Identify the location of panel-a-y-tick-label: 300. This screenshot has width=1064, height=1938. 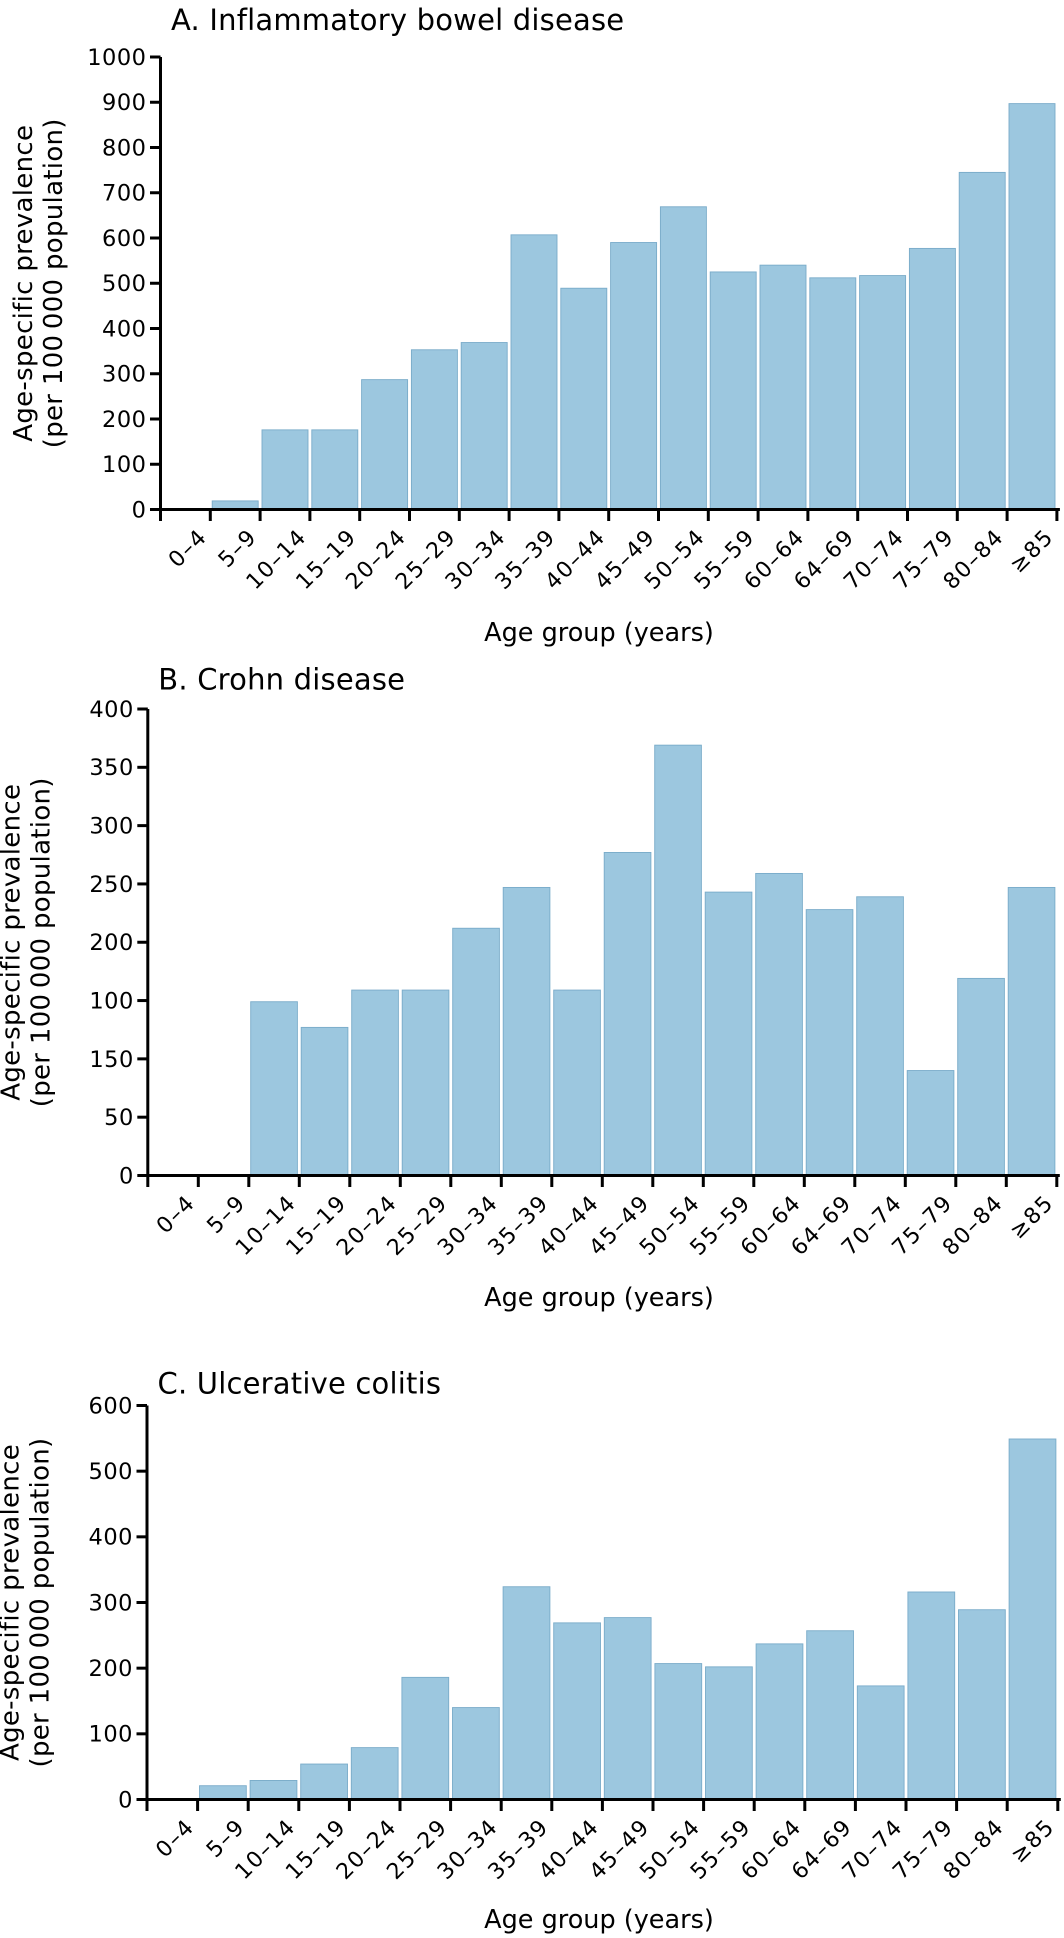
(124, 375).